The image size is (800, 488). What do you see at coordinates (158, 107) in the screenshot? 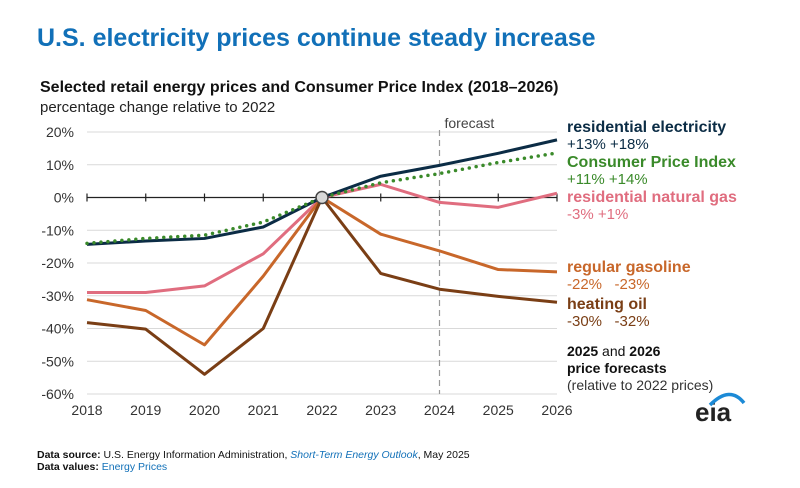
I see `chart-units: percentage change relative to 2022` at bounding box center [158, 107].